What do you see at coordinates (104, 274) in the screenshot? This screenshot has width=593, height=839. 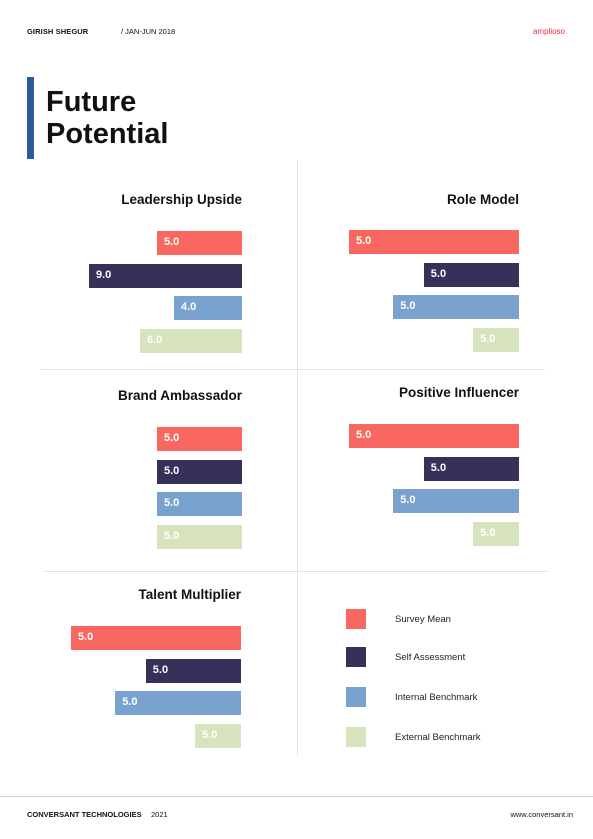 I see `bar-value-label: 9.0` at bounding box center [104, 274].